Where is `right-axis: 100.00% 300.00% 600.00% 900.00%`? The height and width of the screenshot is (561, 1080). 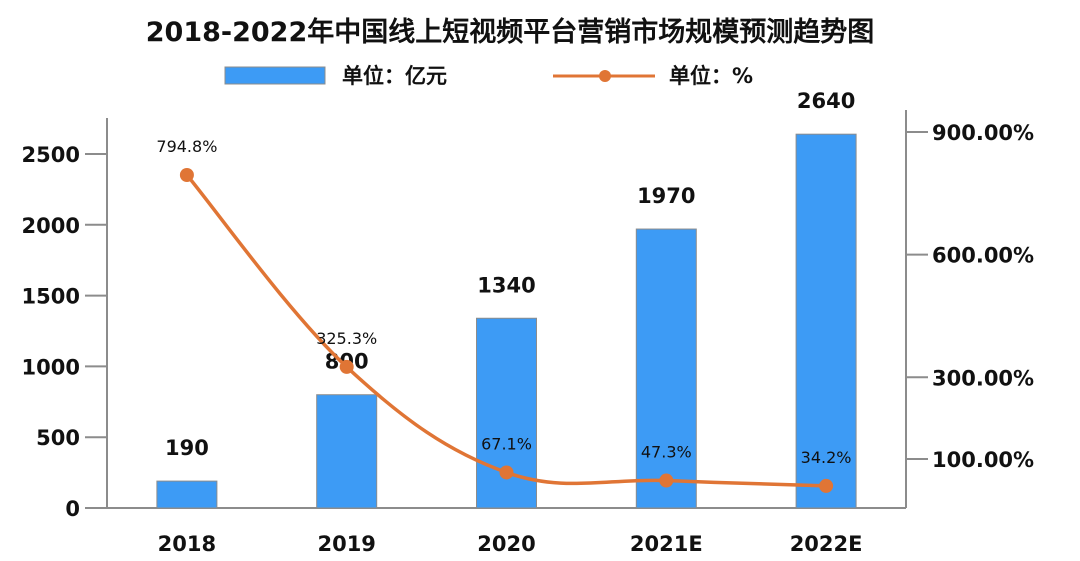 right-axis: 100.00% 300.00% 600.00% 900.00% is located at coordinates (969, 309).